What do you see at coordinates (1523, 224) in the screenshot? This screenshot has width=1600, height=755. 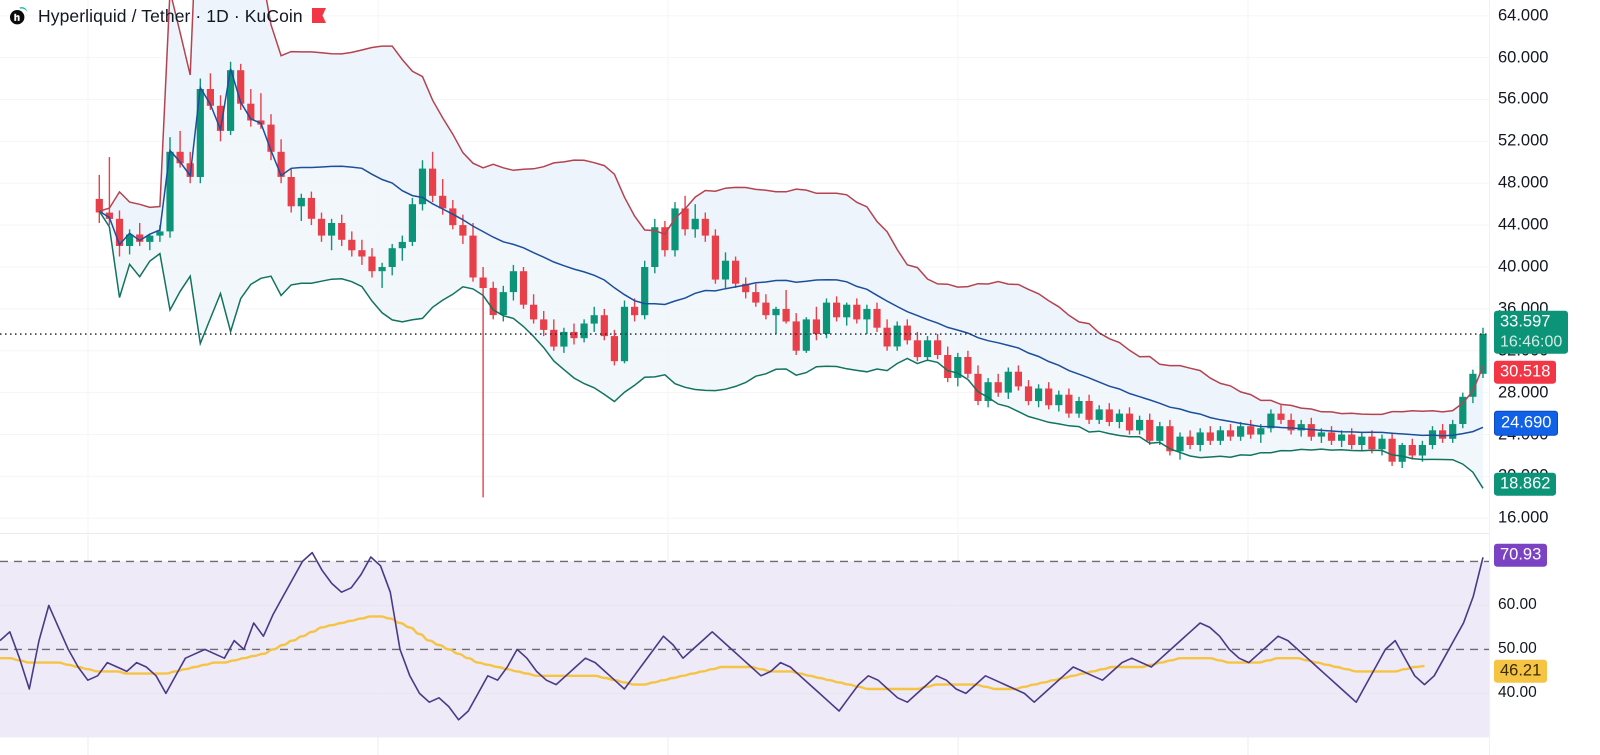 I see `price-axis-tick: 44.000` at bounding box center [1523, 224].